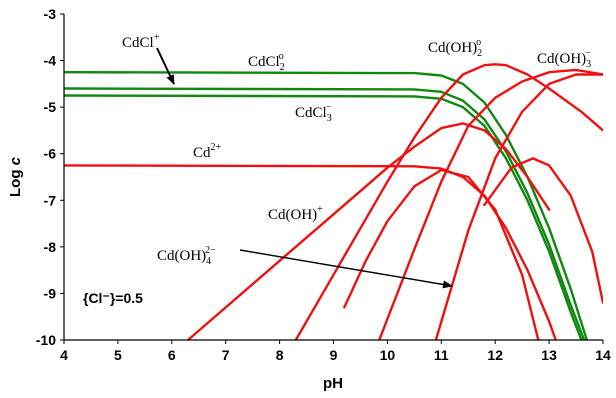  I want to click on y-tick-label: -5, so click(50, 107).